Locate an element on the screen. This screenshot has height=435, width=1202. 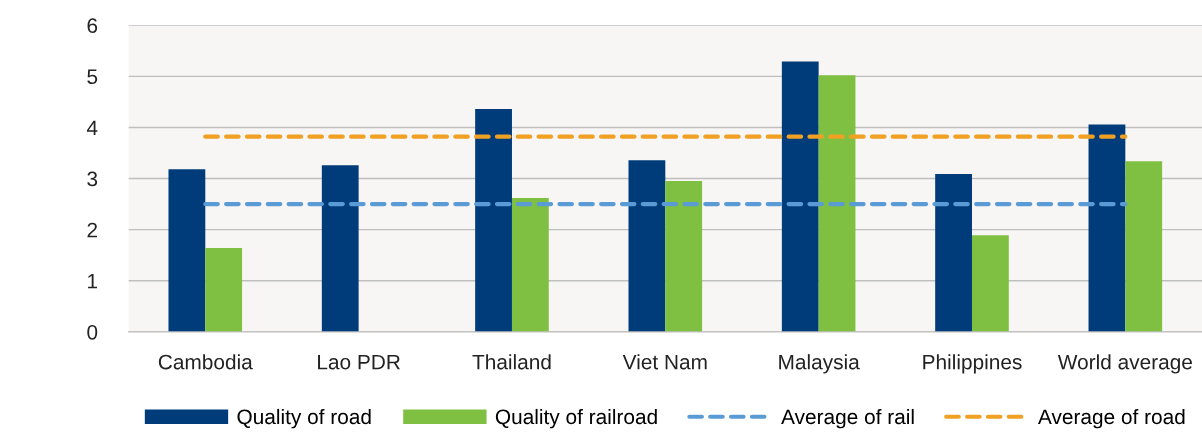
y-tick-label: 0 is located at coordinates (92, 332).